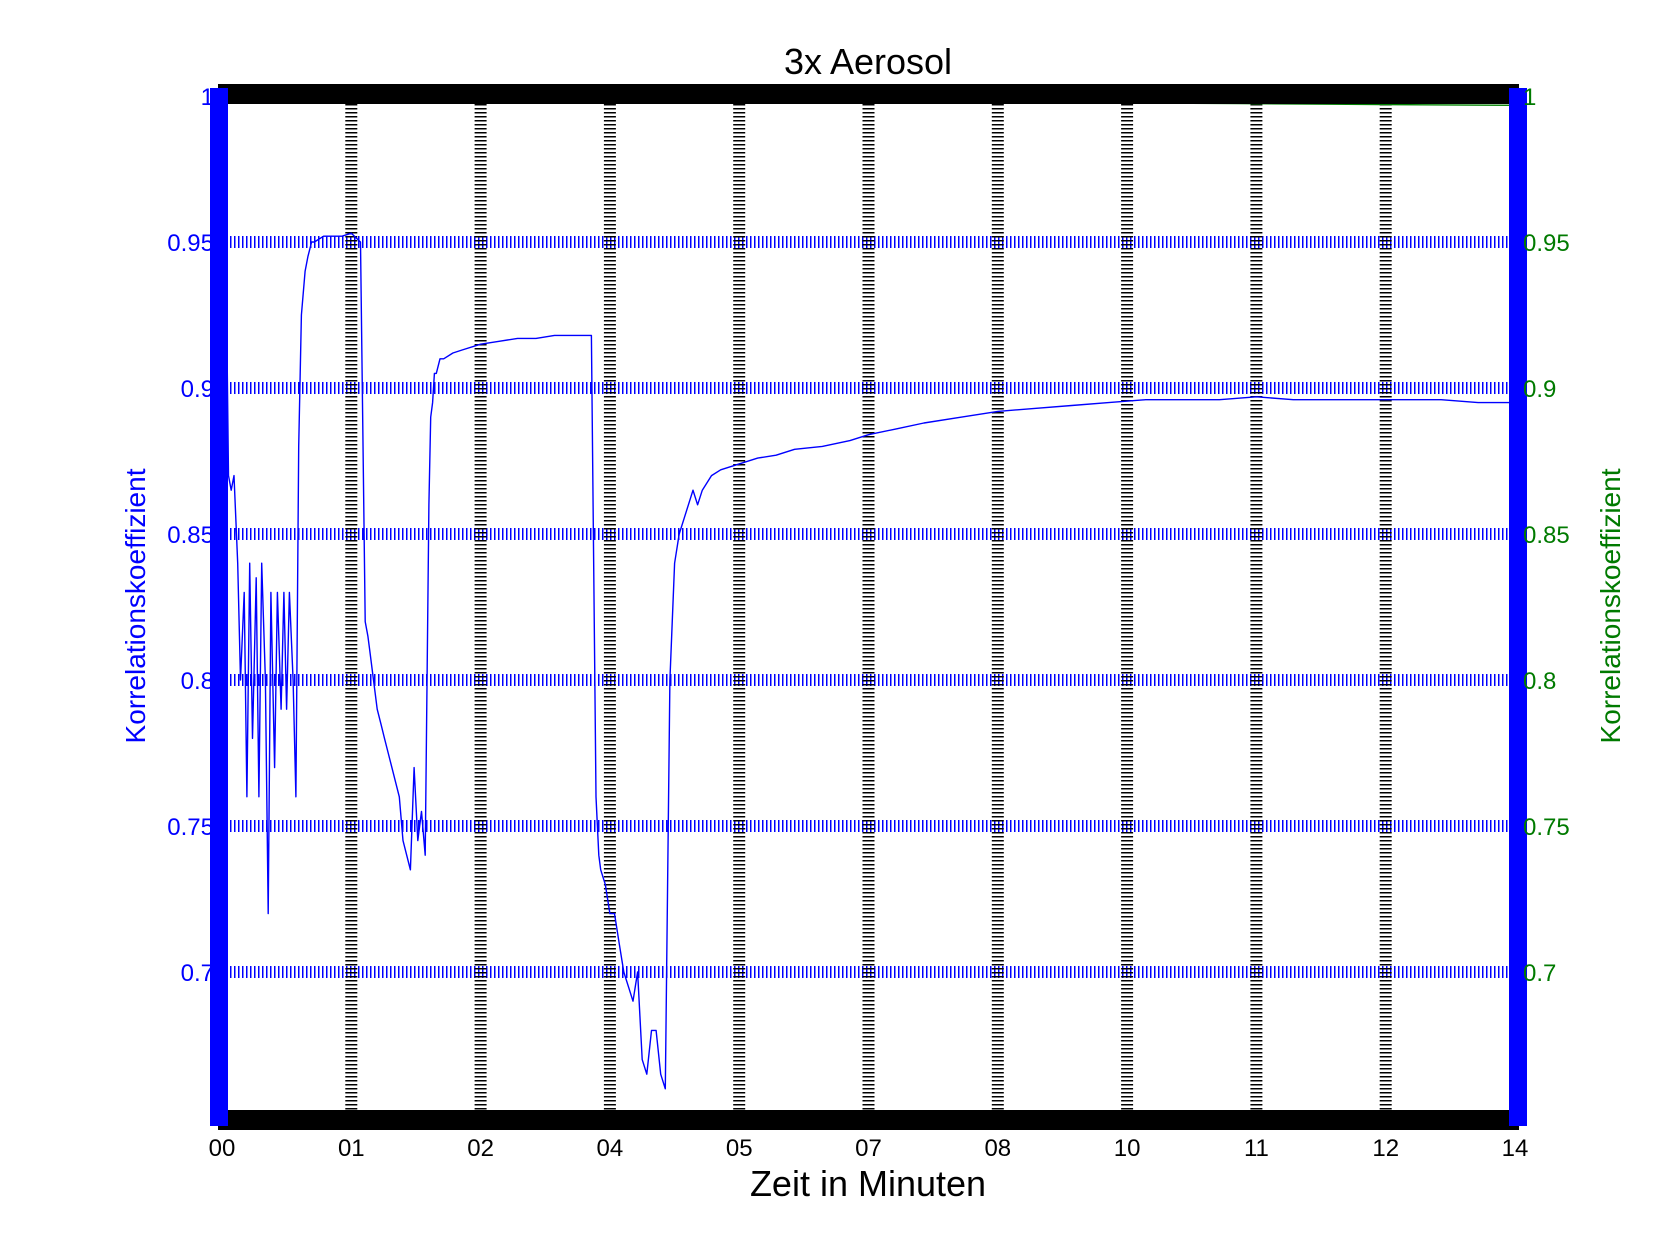 Image resolution: width=1668 pixels, height=1250 pixels. I want to click on y-tick-label-left: 0.75, so click(190, 827).